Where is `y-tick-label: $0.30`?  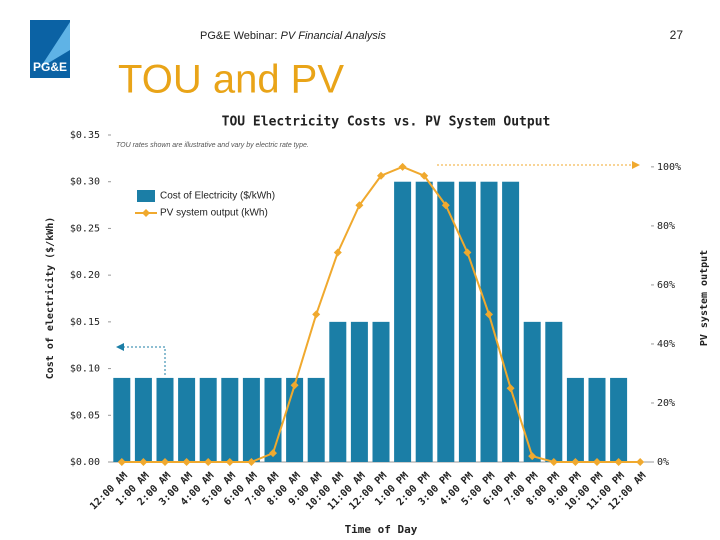
y-tick-label: $0.30 is located at coordinates (85, 182).